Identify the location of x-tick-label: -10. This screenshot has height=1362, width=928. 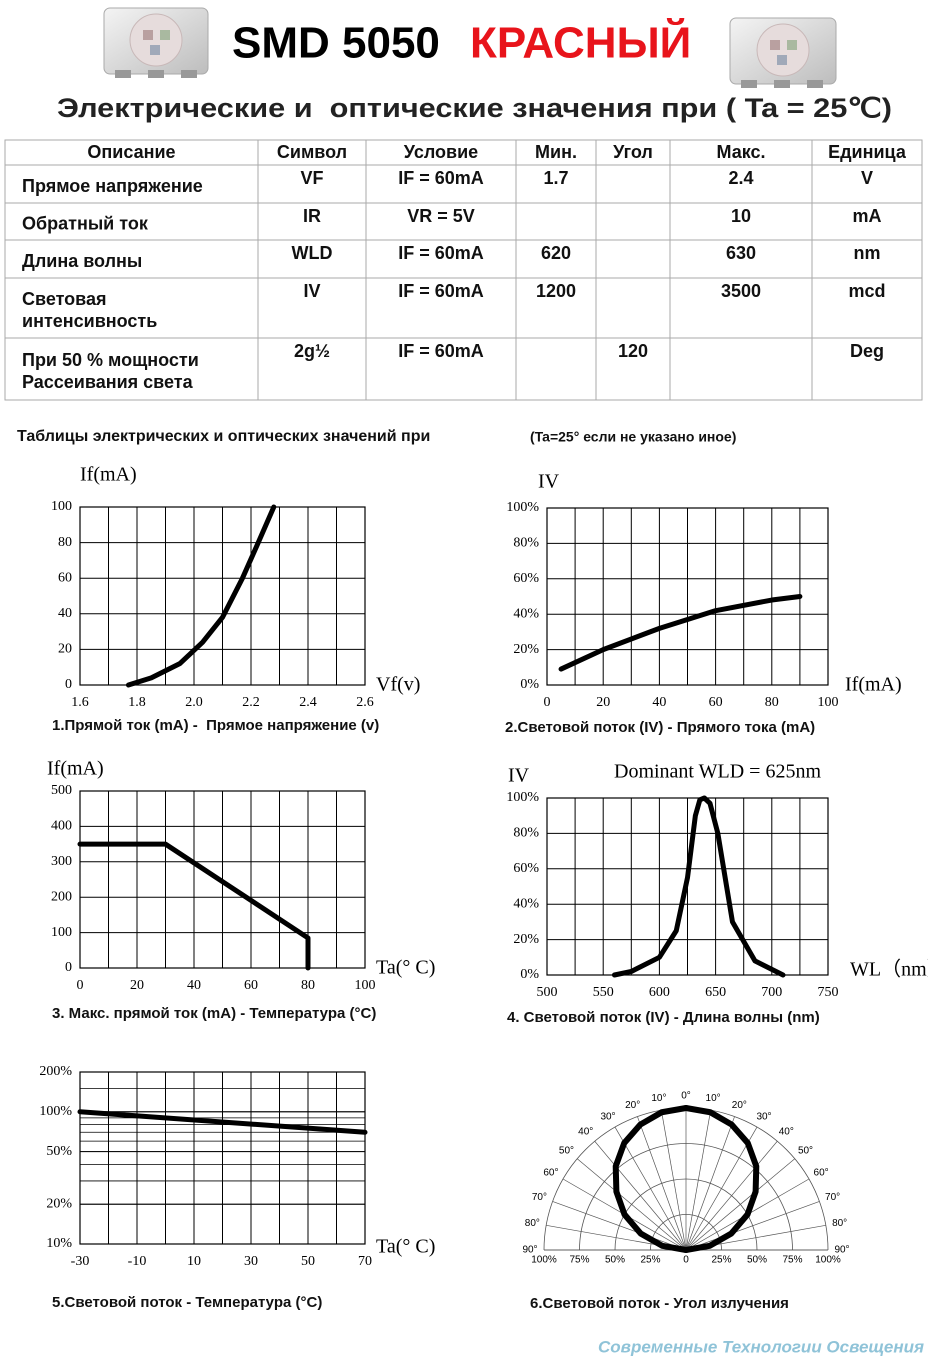
(137, 1261).